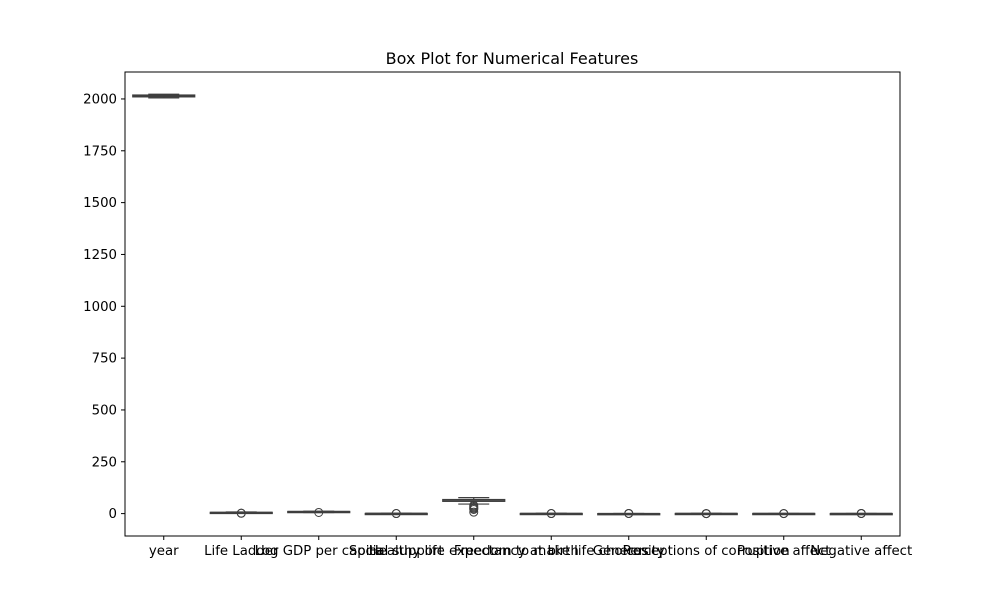  What do you see at coordinates (164, 551) in the screenshot?
I see `x-tick-label: year` at bounding box center [164, 551].